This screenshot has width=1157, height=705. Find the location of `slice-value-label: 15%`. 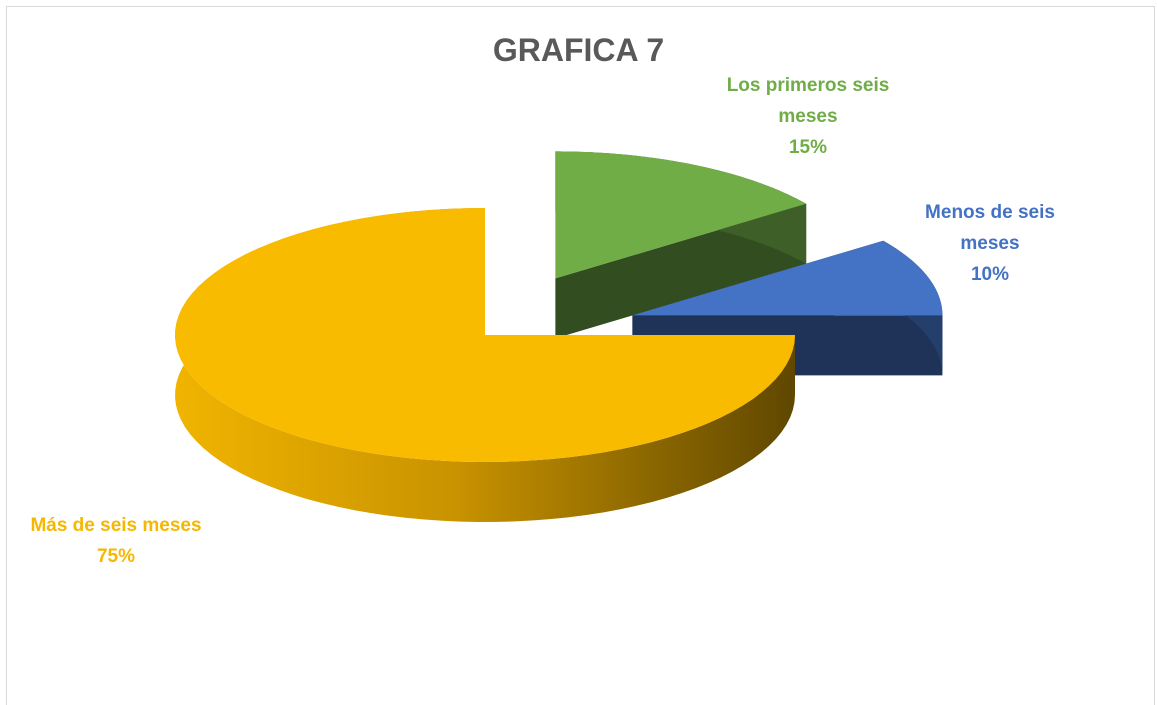

slice-value-label: 15% is located at coordinates (808, 147).